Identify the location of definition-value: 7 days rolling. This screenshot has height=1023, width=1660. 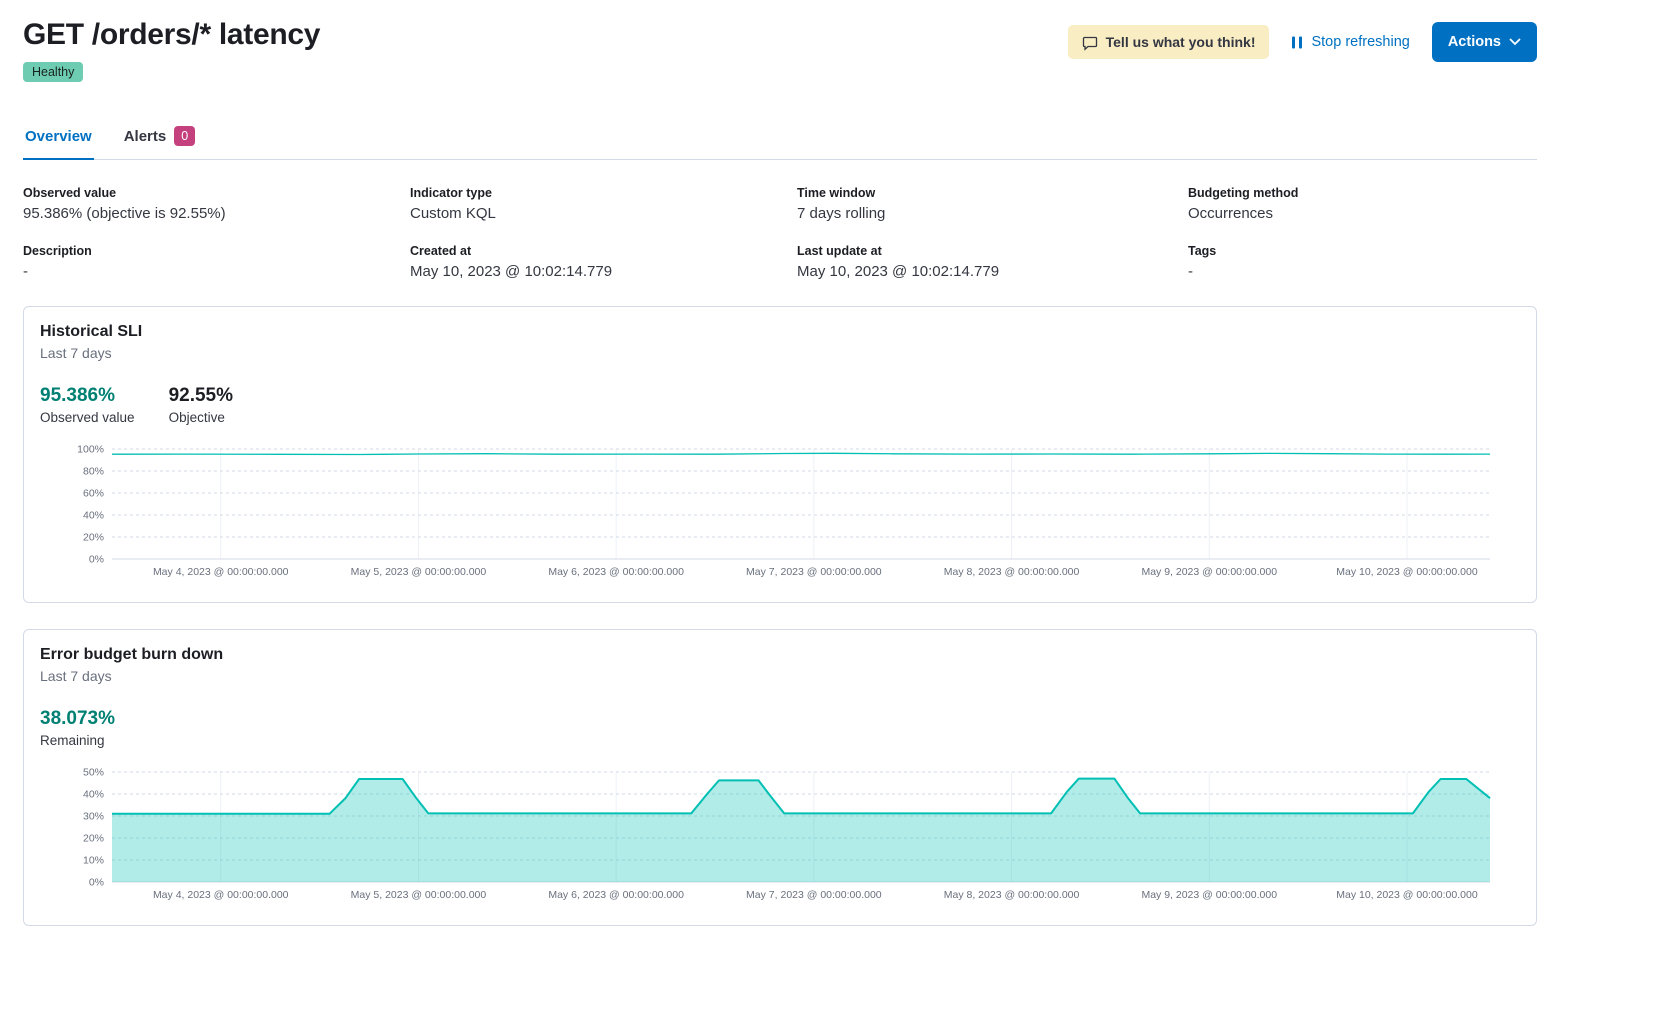
(841, 213).